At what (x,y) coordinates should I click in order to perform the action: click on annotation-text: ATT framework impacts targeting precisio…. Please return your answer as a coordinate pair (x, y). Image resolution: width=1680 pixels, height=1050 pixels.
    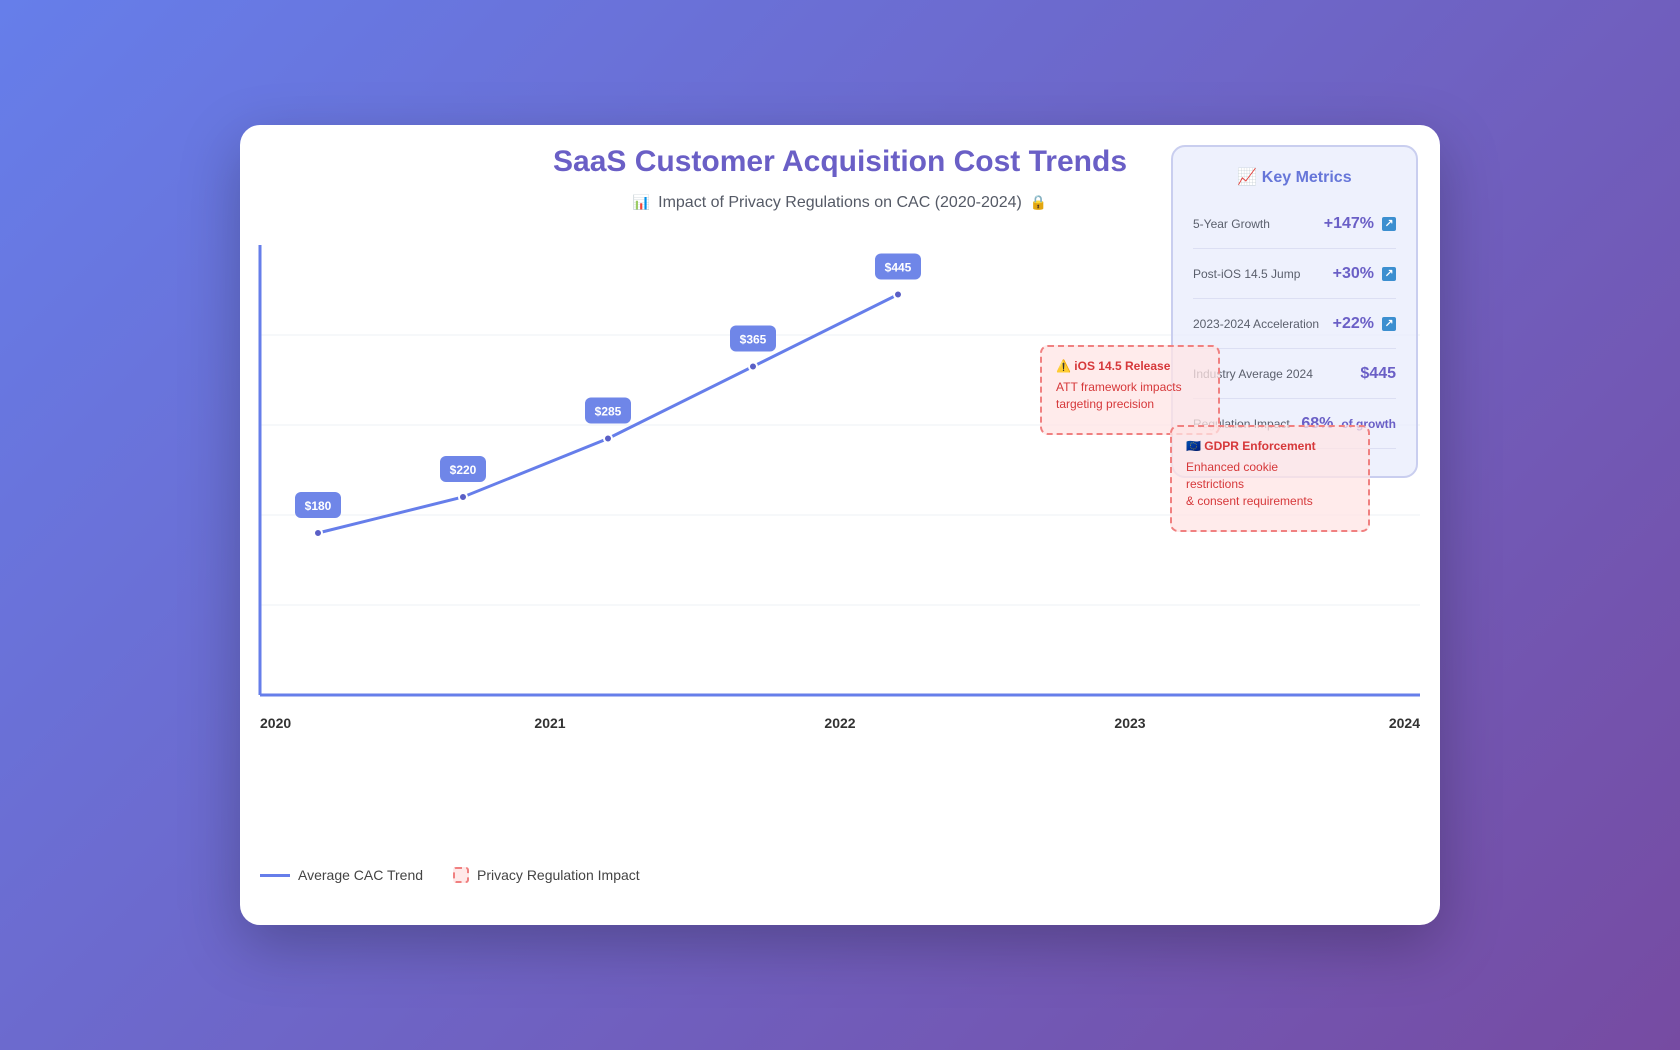
    Looking at the image, I should click on (1119, 395).